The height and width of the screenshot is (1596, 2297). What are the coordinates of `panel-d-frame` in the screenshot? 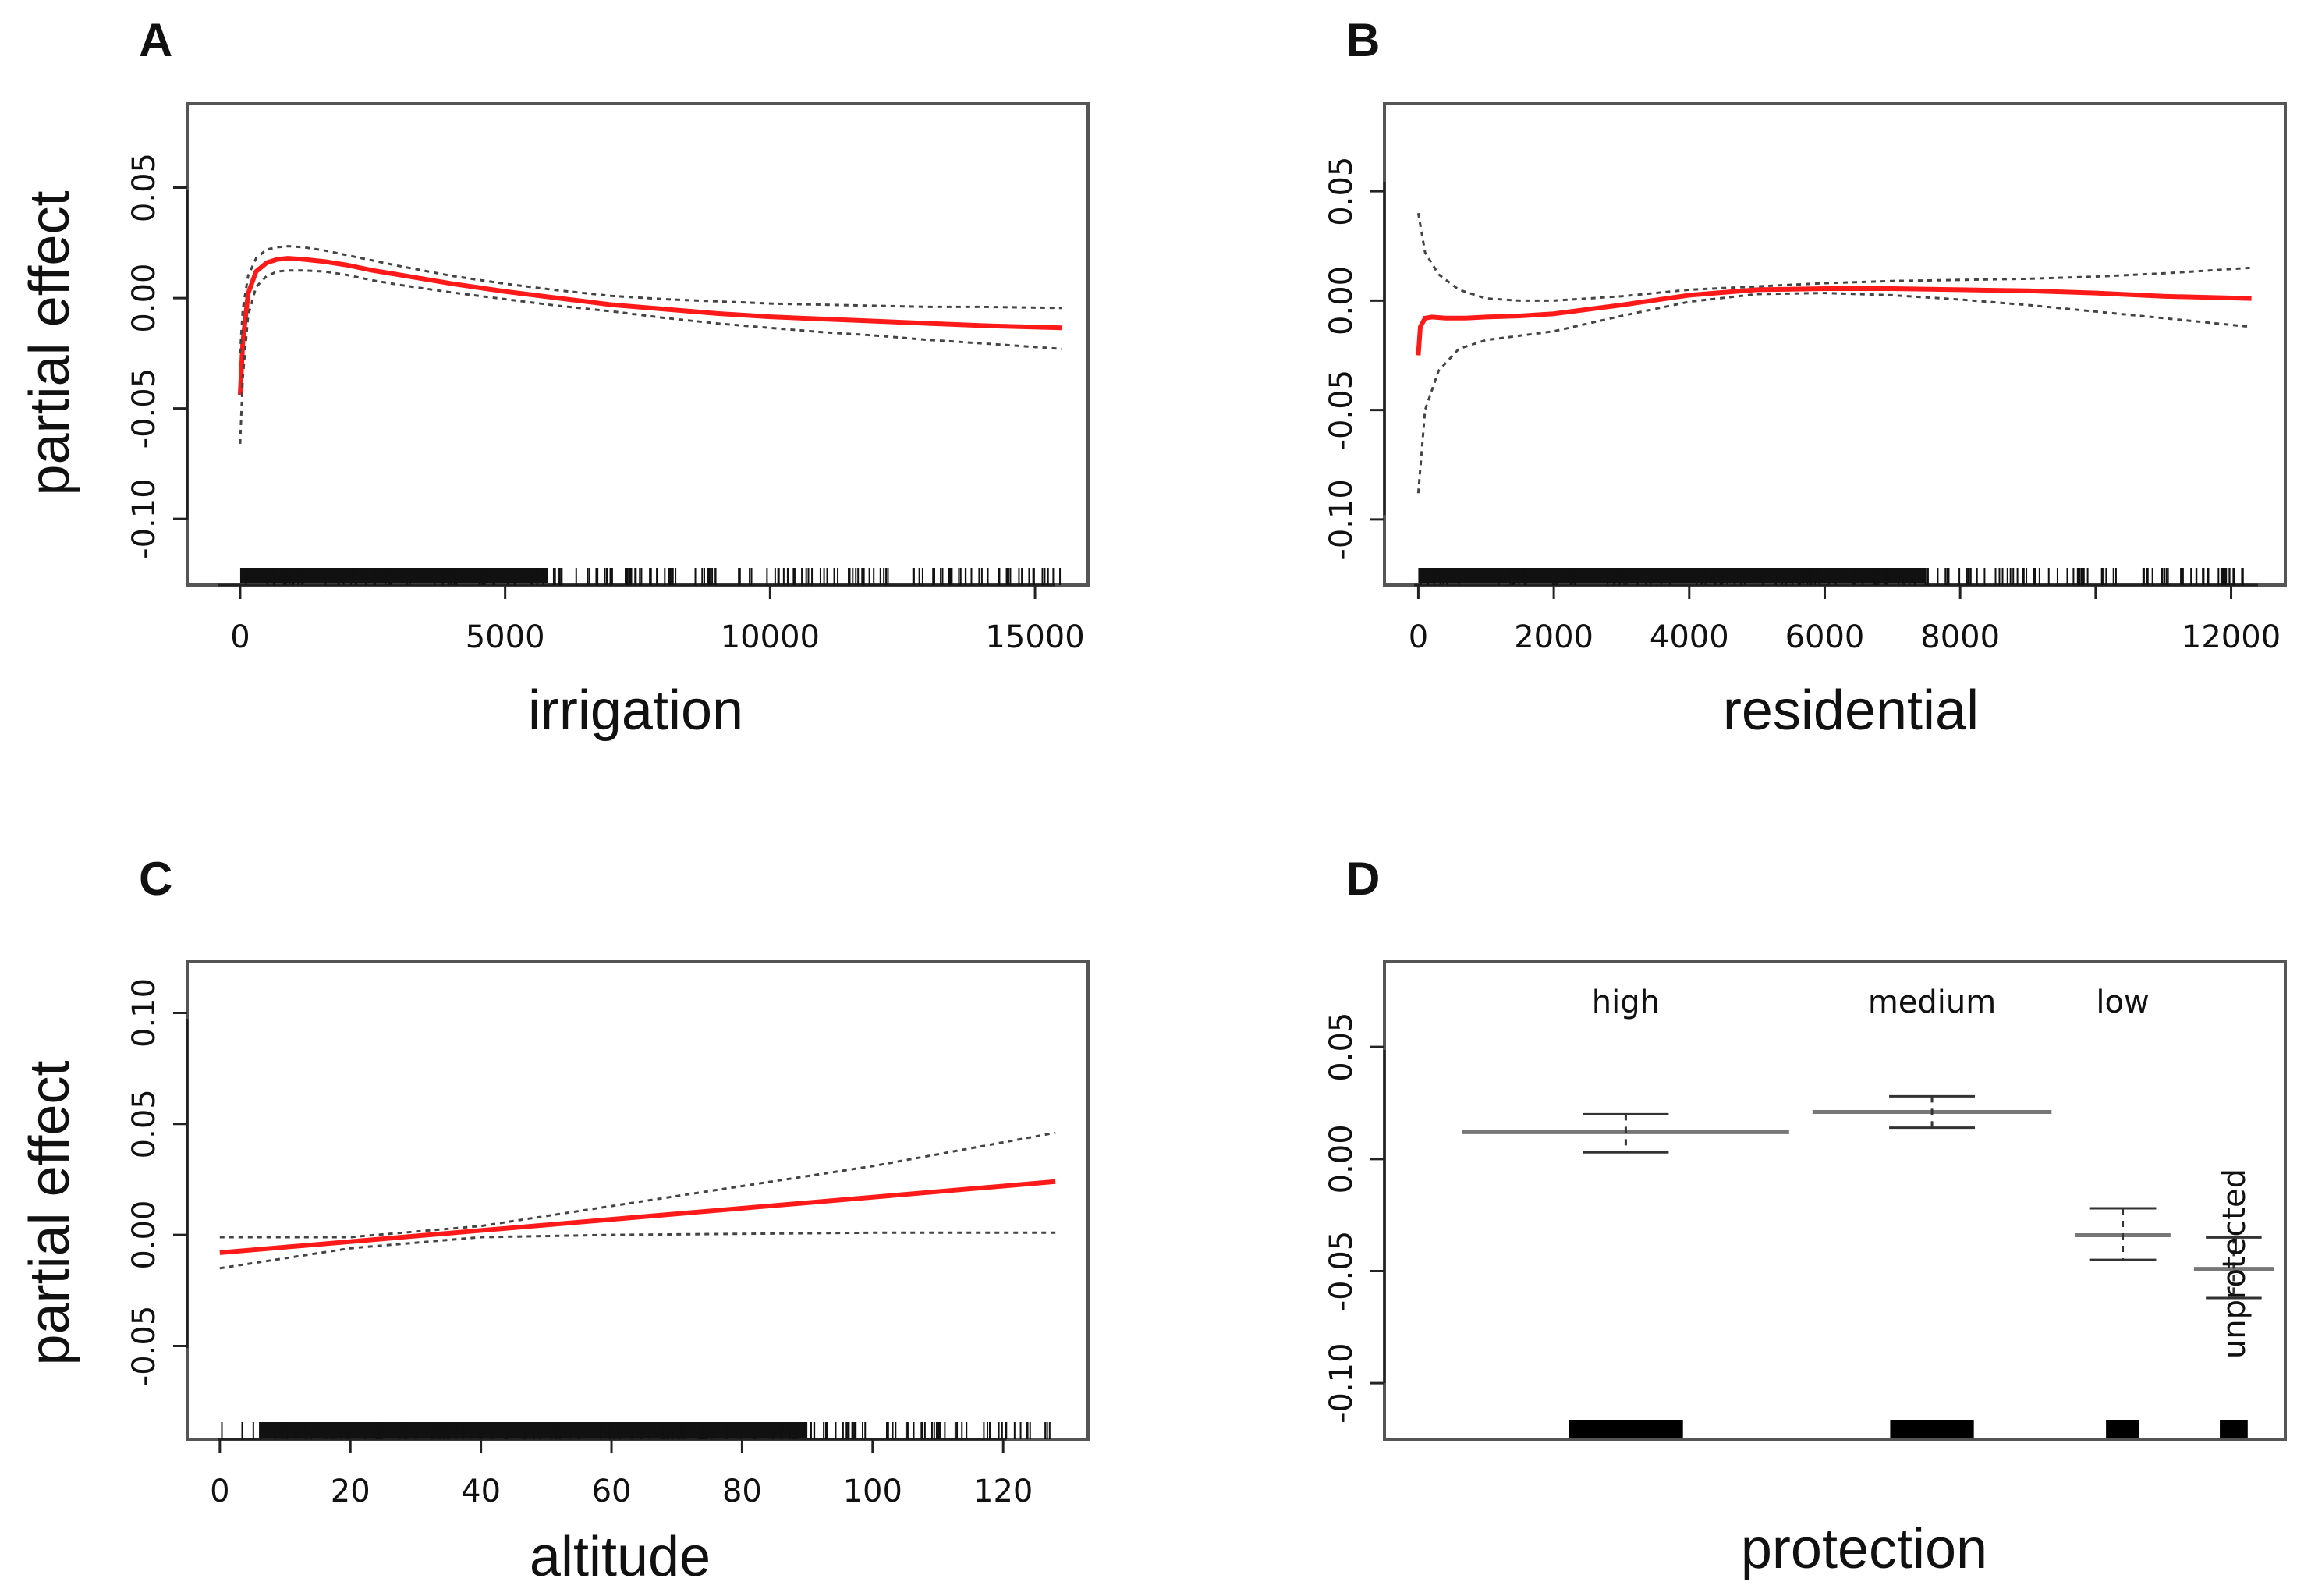 It's located at (1835, 1200).